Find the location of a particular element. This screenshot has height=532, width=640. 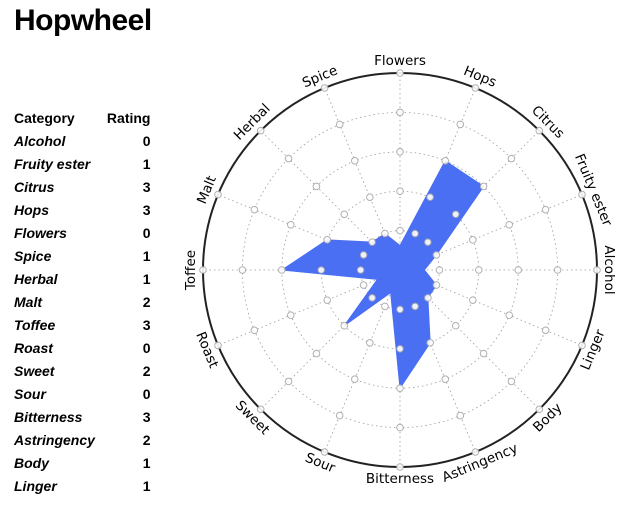

table-row: Fruity ester 1 is located at coordinates (82, 163).